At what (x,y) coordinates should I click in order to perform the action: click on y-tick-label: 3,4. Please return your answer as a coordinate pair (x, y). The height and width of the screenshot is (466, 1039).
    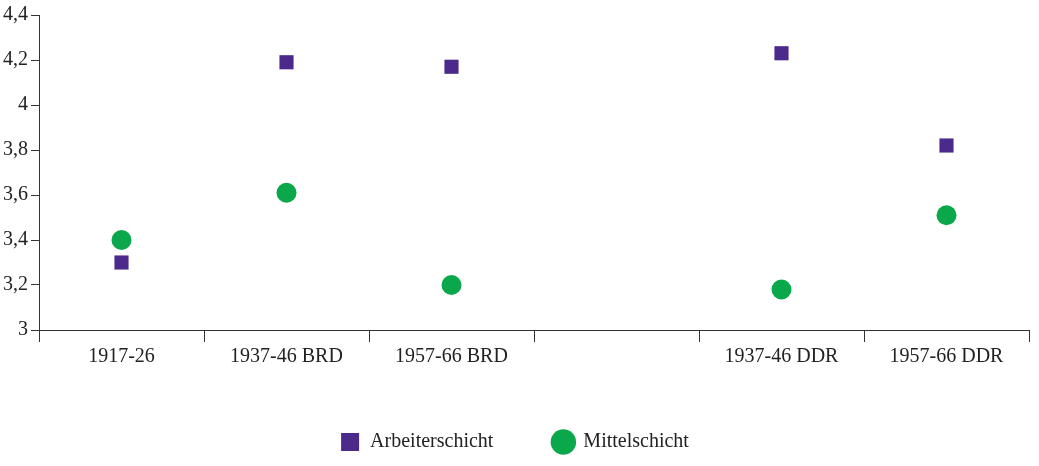
    Looking at the image, I should click on (15, 238).